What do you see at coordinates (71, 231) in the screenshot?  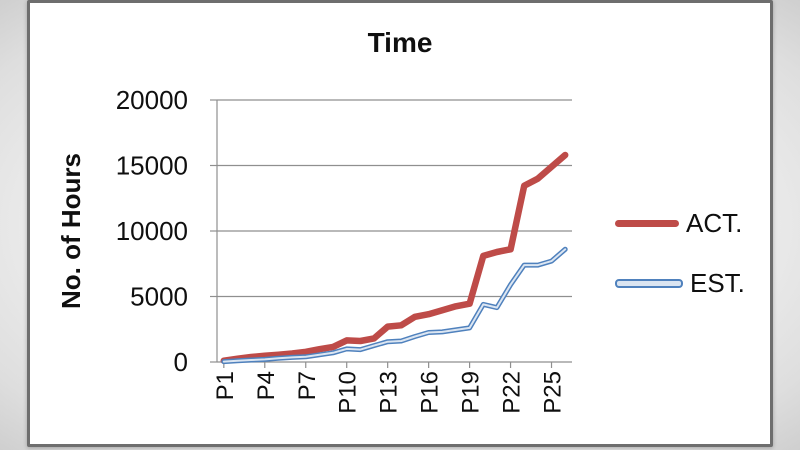 I see `y-axis-title: No. of Hours` at bounding box center [71, 231].